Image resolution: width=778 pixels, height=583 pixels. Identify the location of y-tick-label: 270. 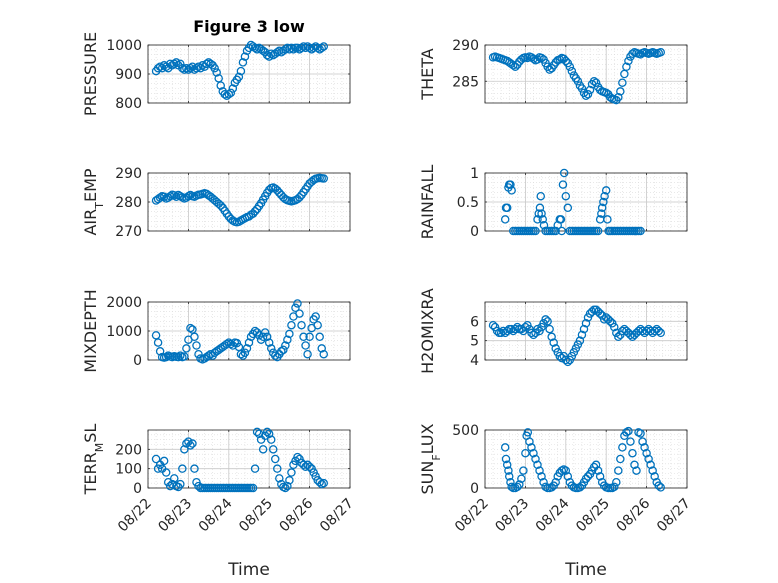
(128, 232).